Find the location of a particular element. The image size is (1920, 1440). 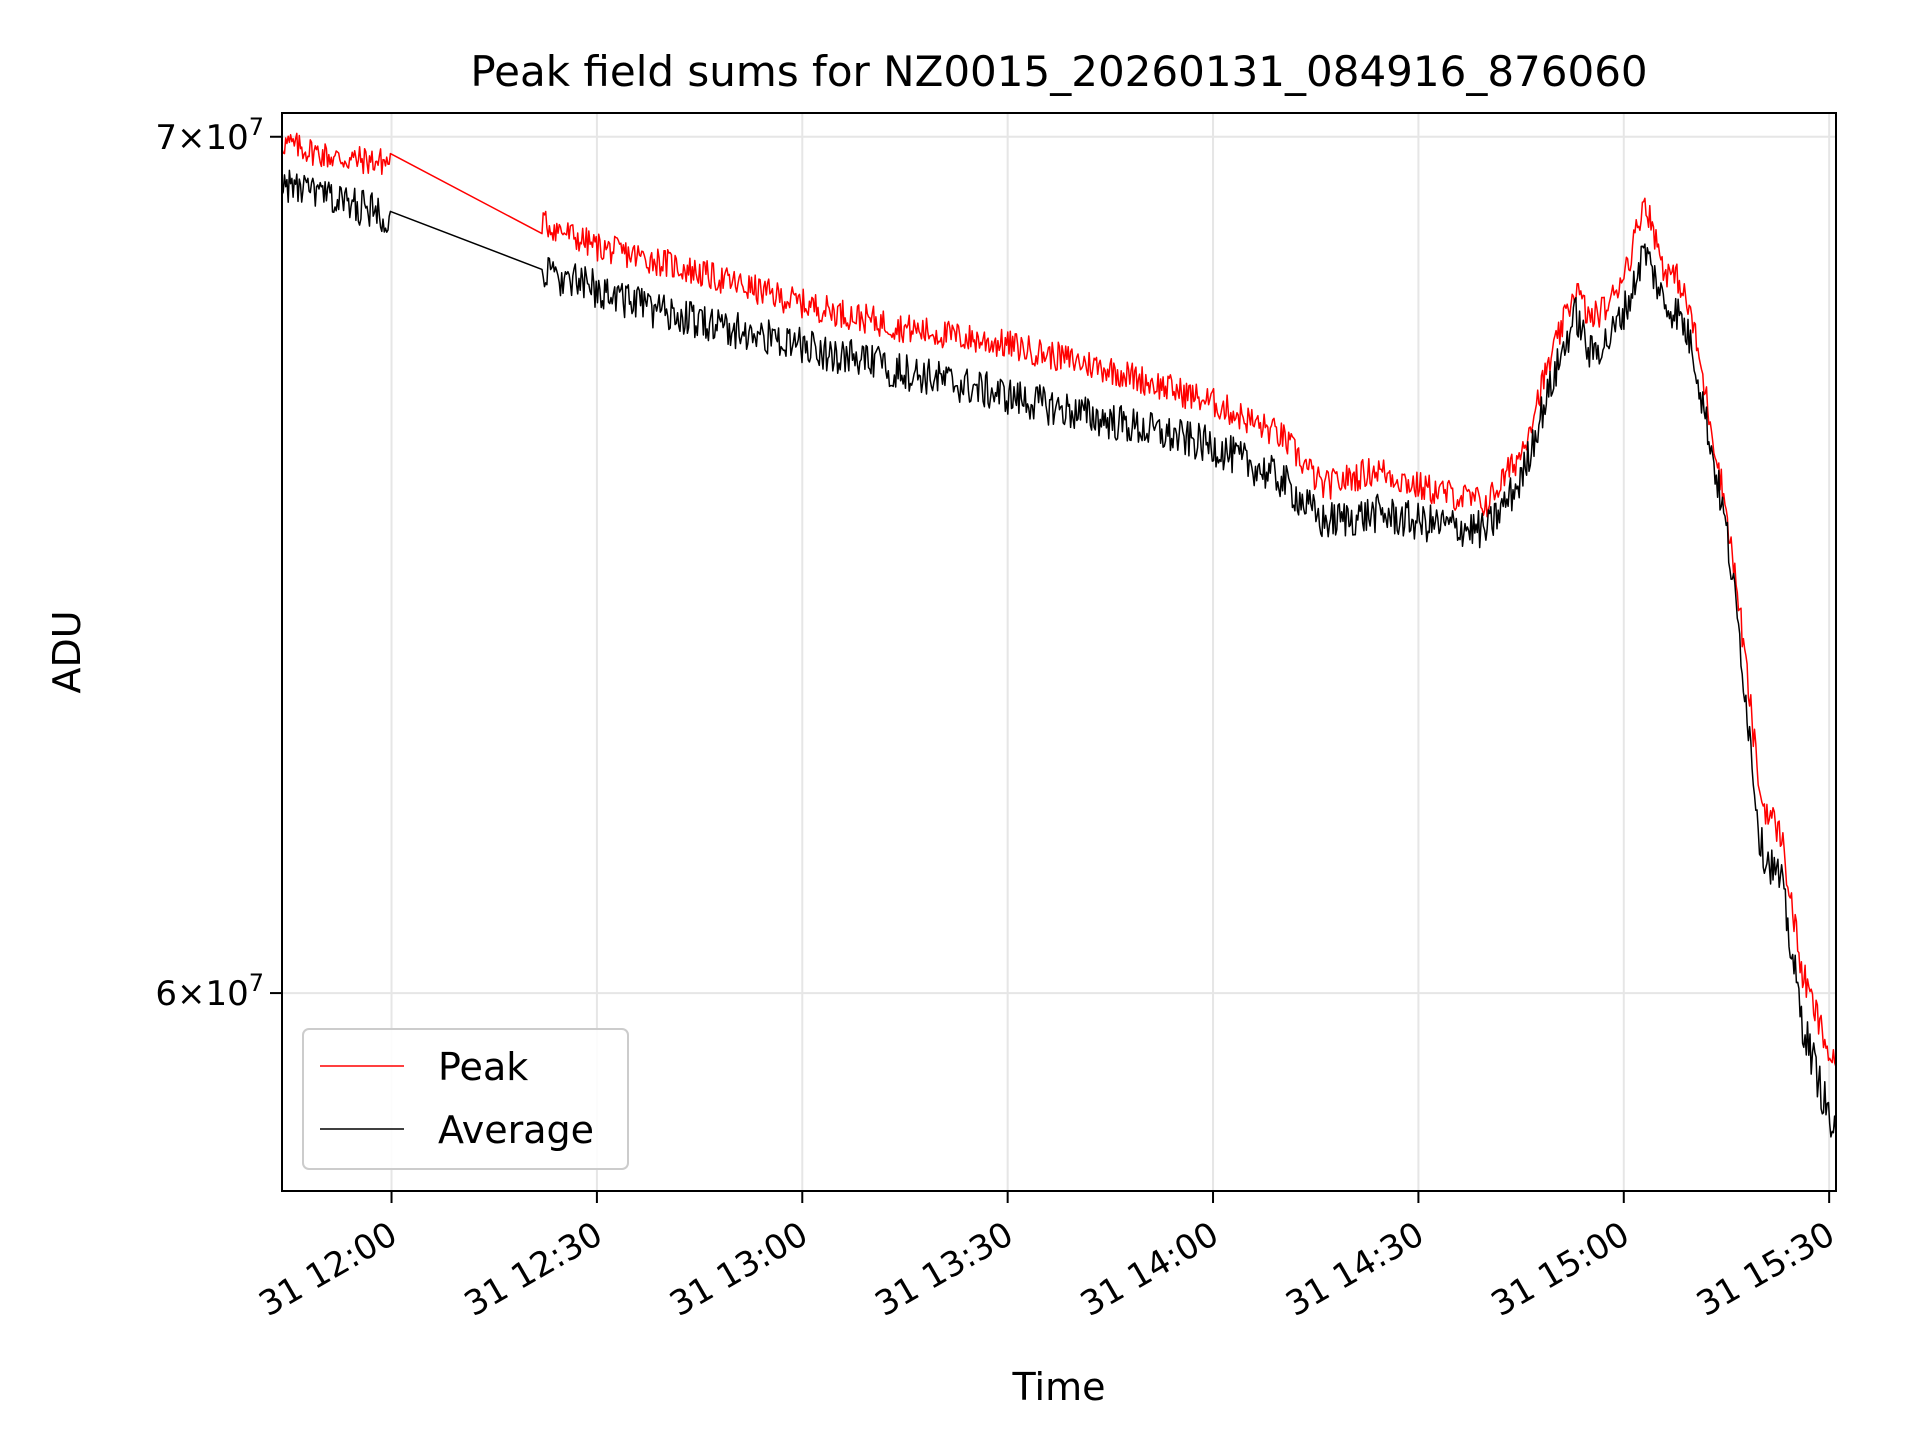

legend-box is located at coordinates (465, 1099).